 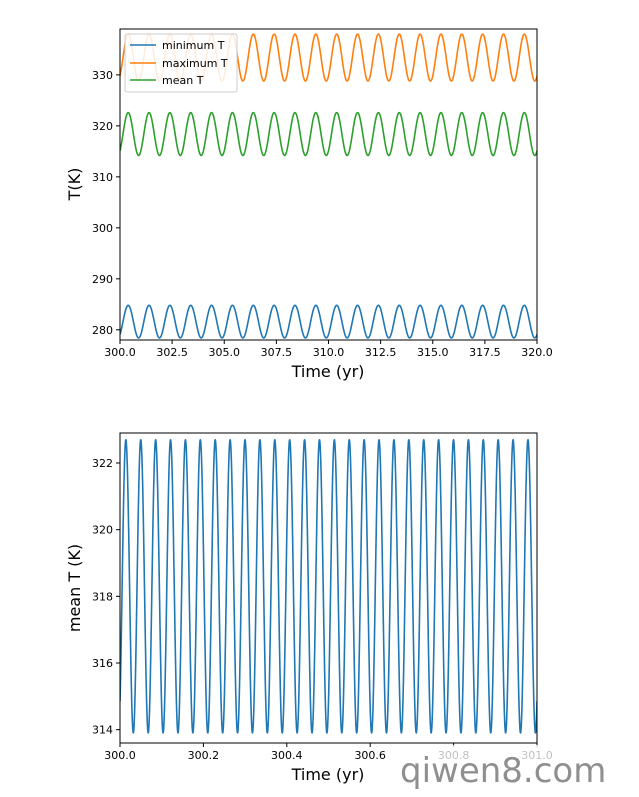 What do you see at coordinates (370, 755) in the screenshot?
I see `x-tick-label: 300.6` at bounding box center [370, 755].